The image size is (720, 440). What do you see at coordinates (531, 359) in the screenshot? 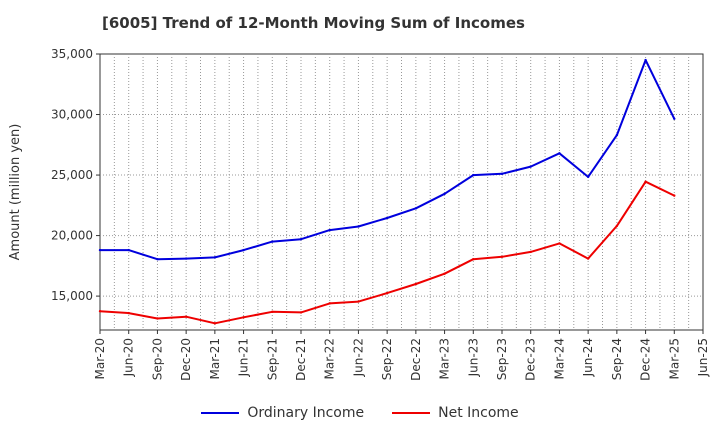
I see `x-tick-label: Dec-23` at bounding box center [531, 359].